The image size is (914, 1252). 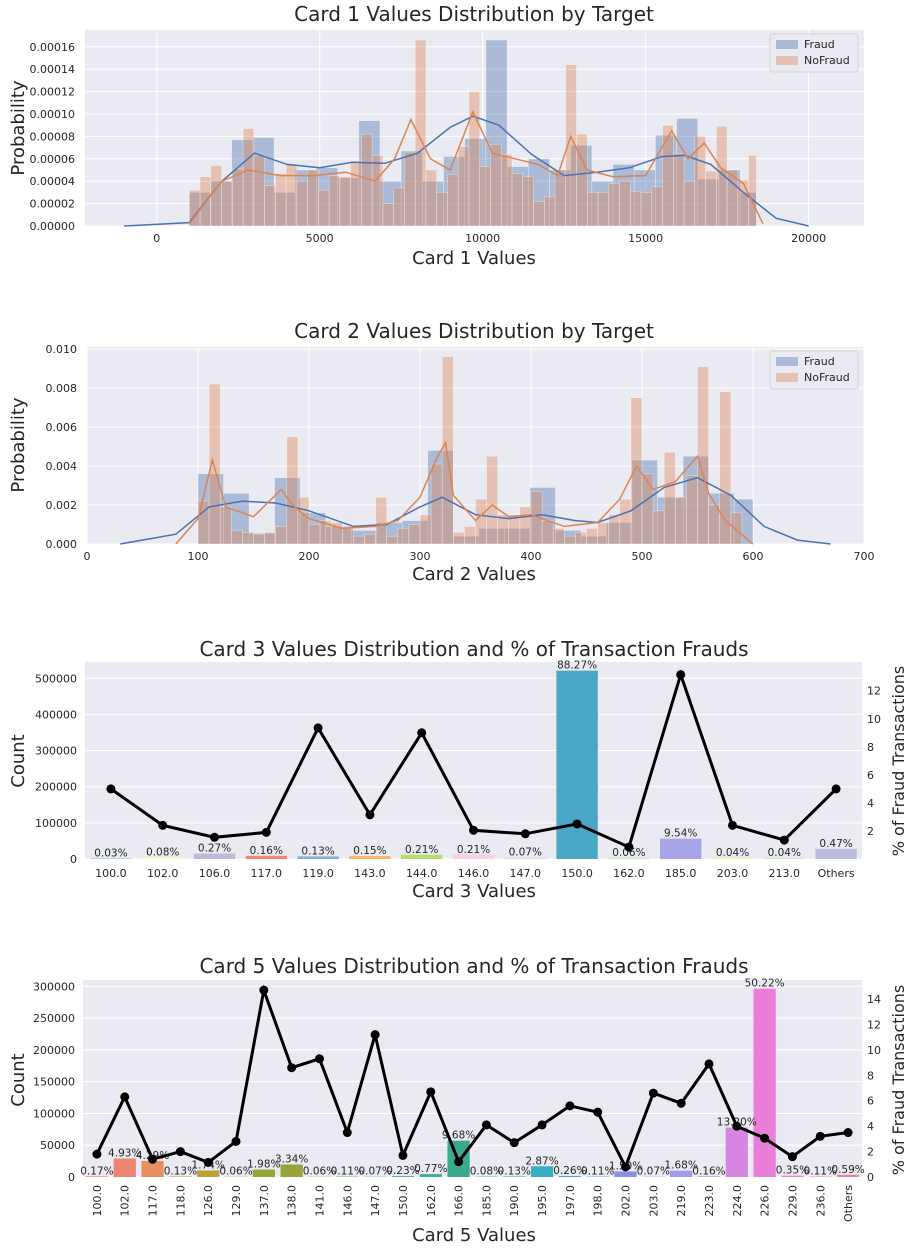 What do you see at coordinates (474, 331) in the screenshot?
I see `chart-title: Card 2 Values Distribution by Target` at bounding box center [474, 331].